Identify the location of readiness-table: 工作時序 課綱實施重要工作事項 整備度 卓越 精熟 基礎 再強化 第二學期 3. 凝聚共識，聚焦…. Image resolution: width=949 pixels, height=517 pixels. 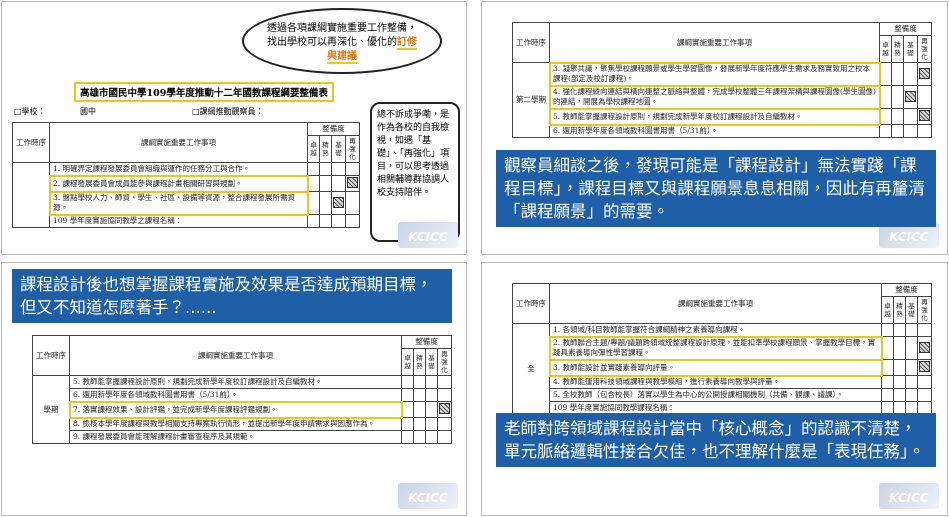
(722, 80).